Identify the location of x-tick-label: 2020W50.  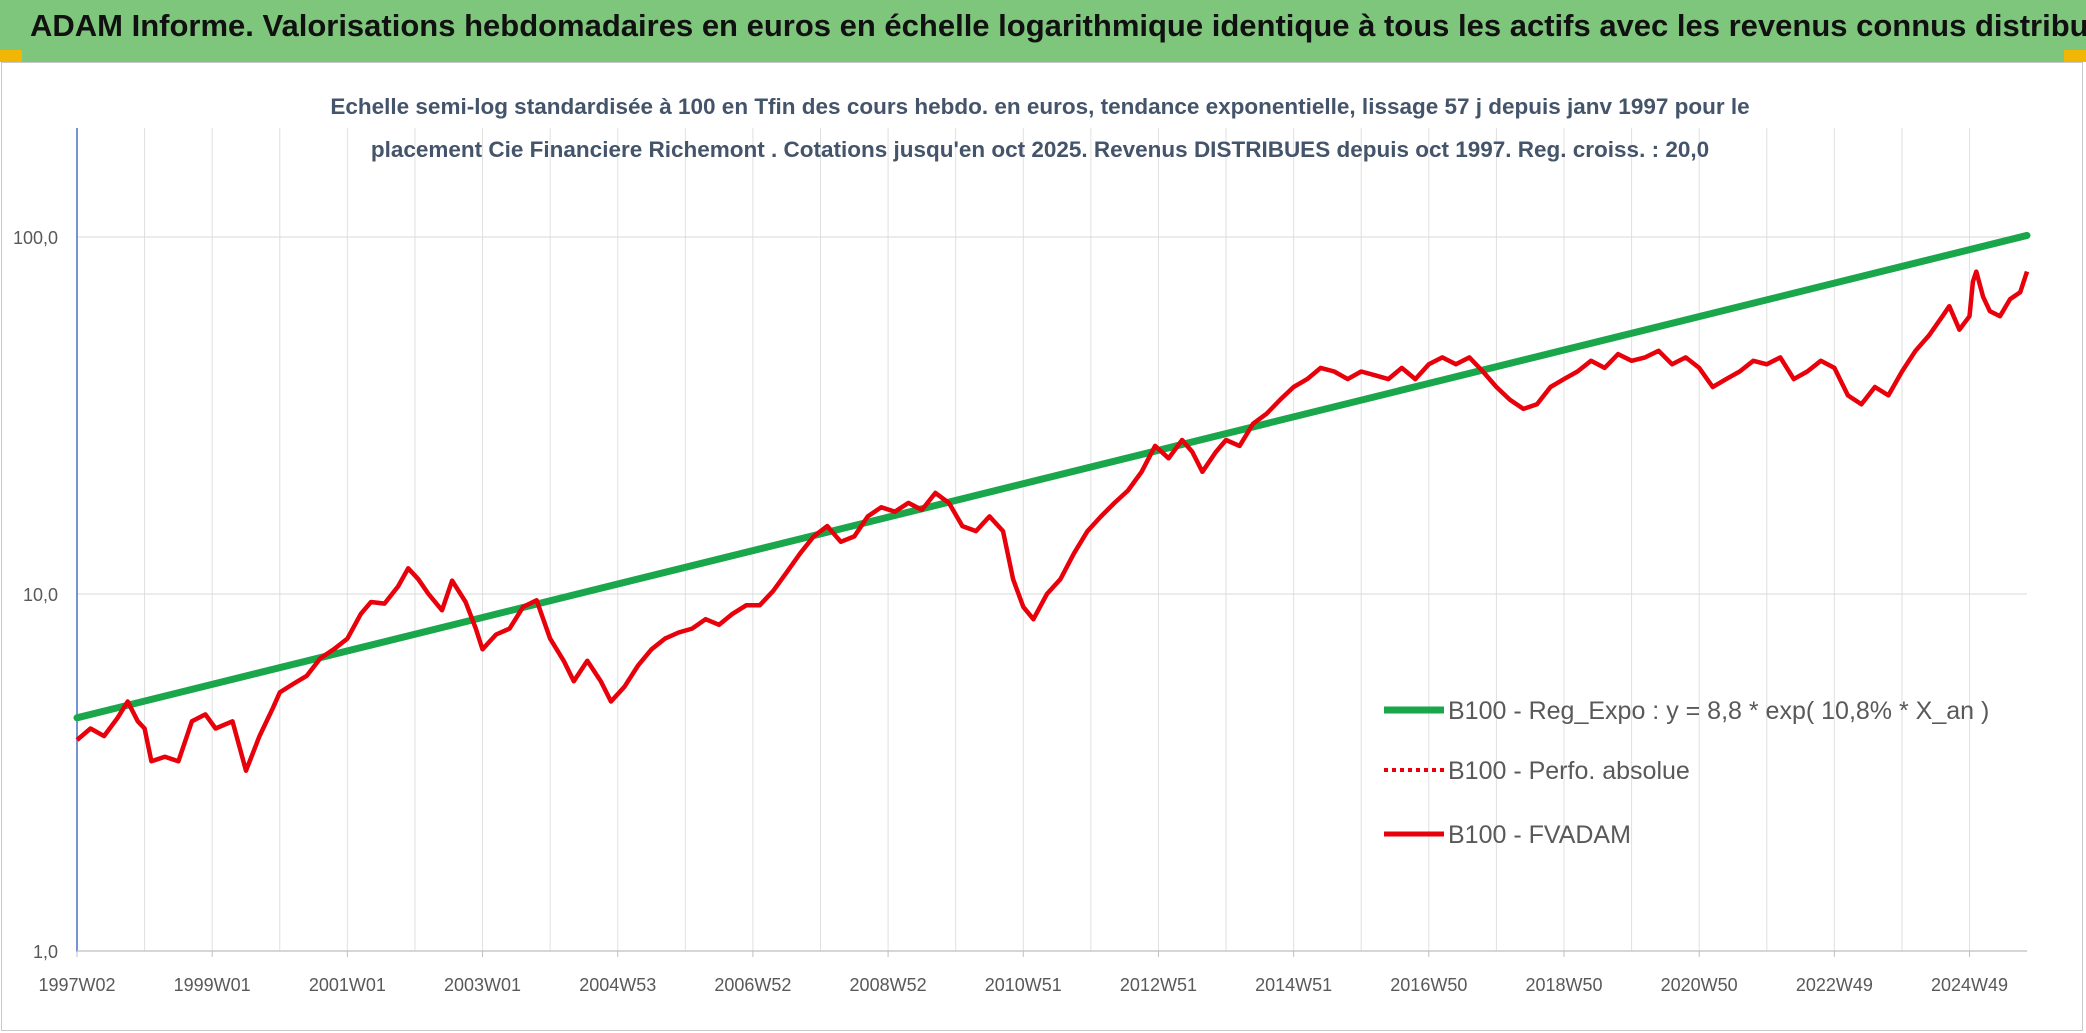
(1699, 985).